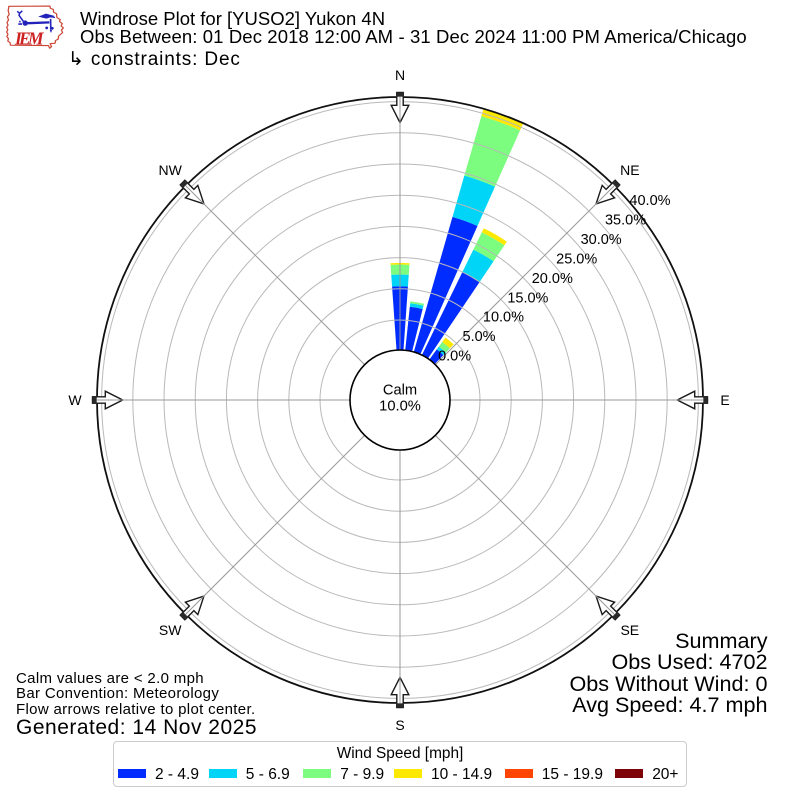  Describe the element at coordinates (400, 75) in the screenshot. I see `svg-text: N` at that location.